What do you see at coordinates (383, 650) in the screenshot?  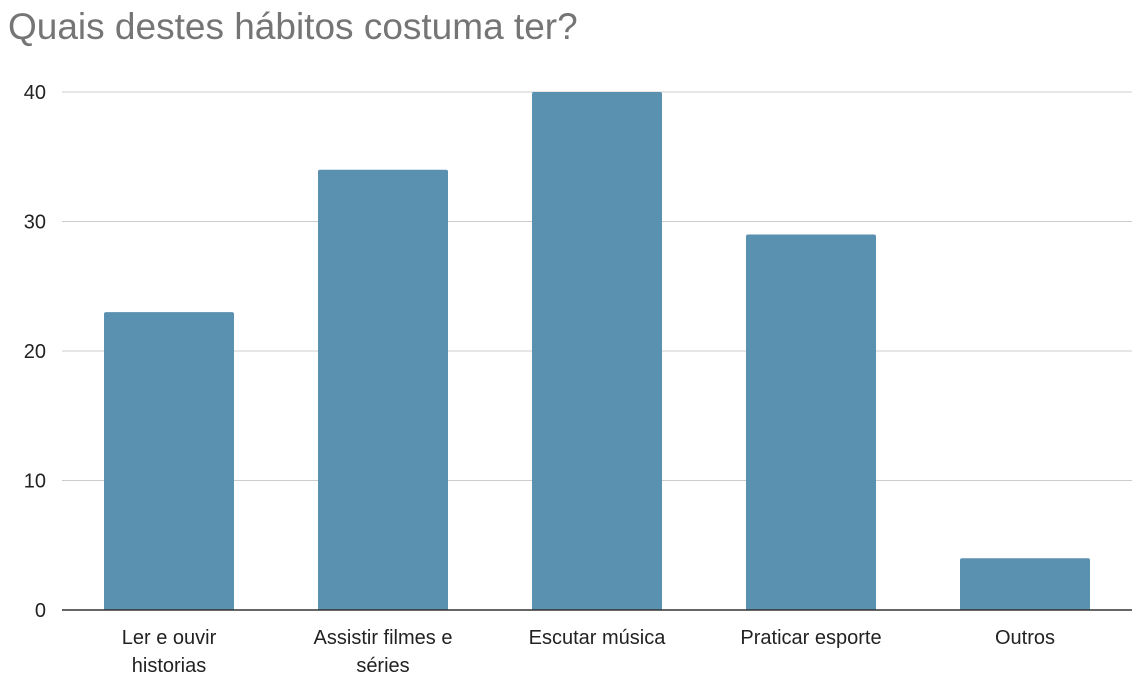 I see `x-tick-label-2: Assistir filmes e séries` at bounding box center [383, 650].